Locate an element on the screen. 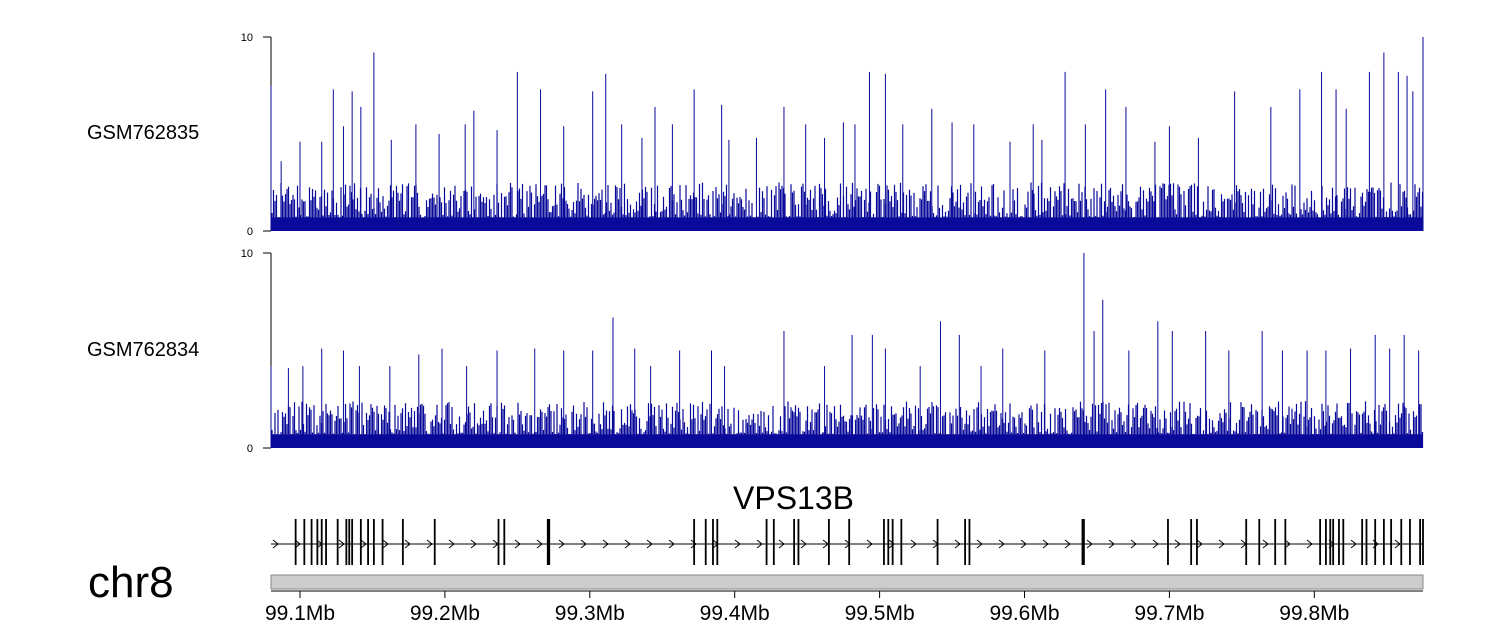 The width and height of the screenshot is (1500, 640). x-tick-label: 99.3Mb is located at coordinates (590, 613).